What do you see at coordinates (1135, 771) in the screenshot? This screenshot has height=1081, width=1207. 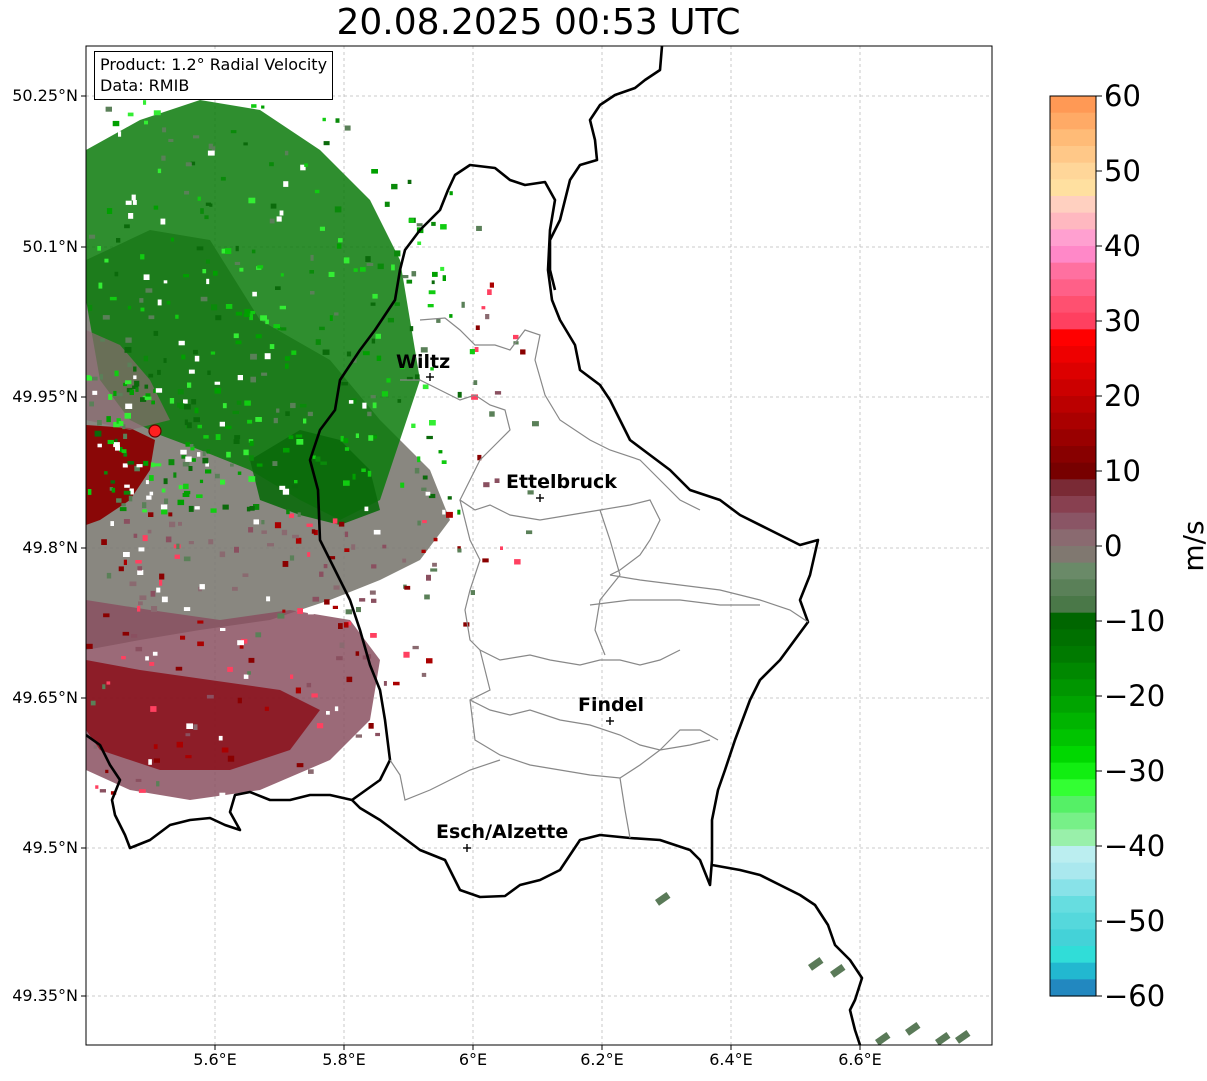 I see `colorbar-tick-label: −30` at bounding box center [1135, 771].